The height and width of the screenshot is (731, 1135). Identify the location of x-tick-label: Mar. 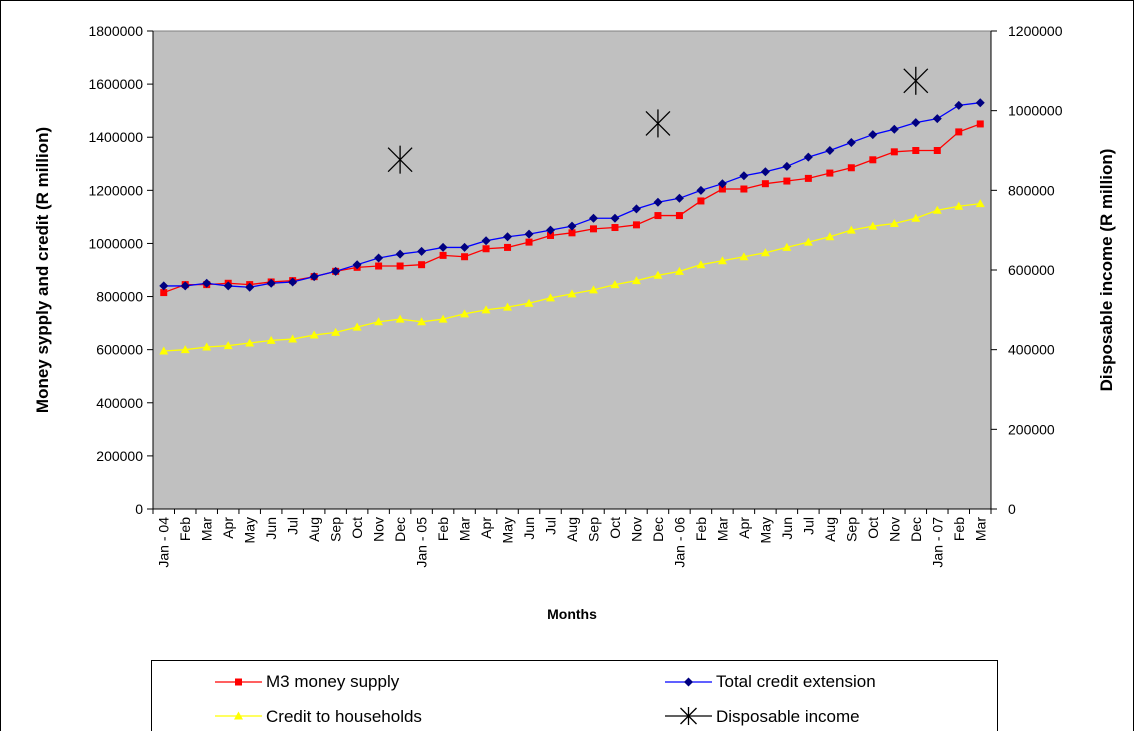
(722, 529).